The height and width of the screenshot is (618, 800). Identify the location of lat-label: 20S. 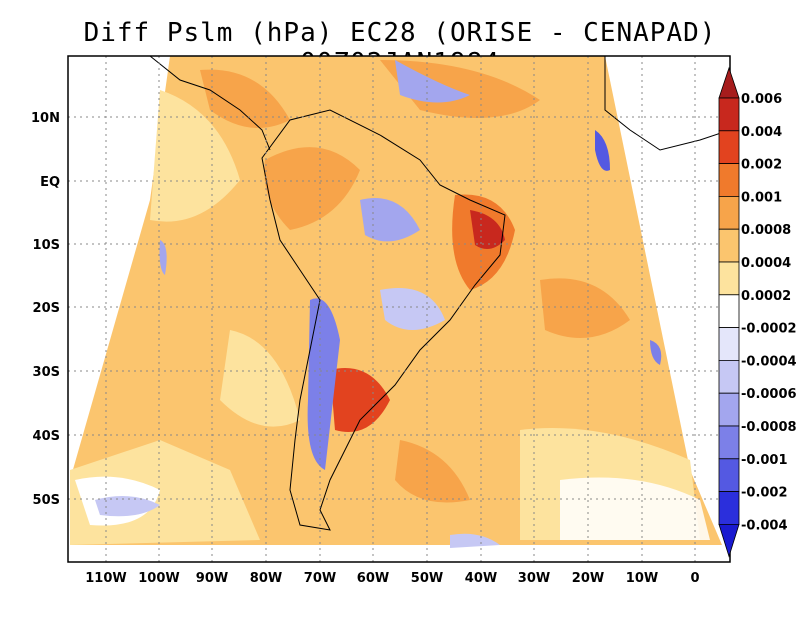
(46, 308).